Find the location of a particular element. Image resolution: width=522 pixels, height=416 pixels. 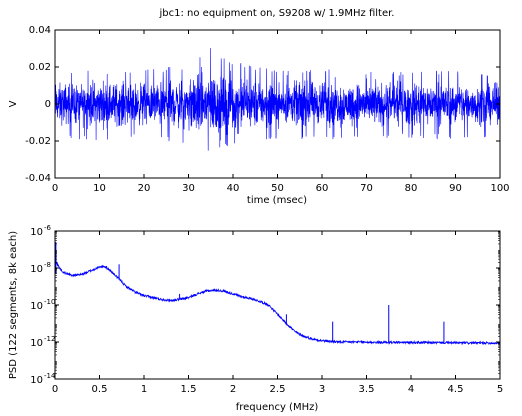

time-x-axis-label: time (msec) is located at coordinates (277, 200).